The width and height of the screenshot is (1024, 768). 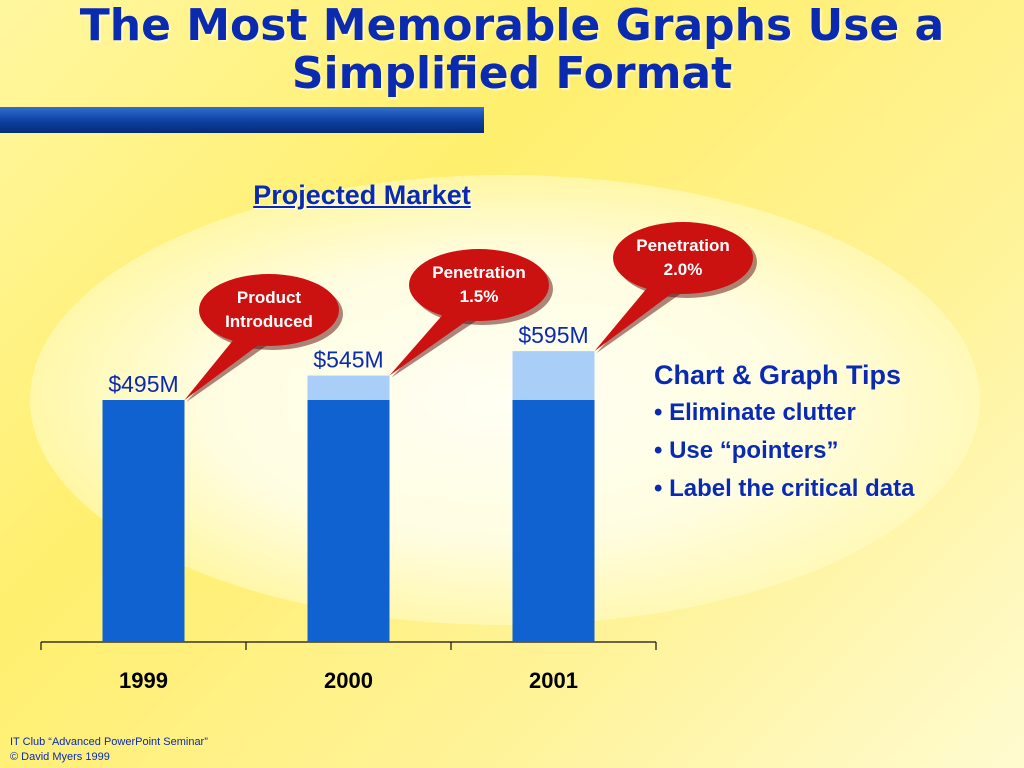 What do you see at coordinates (512, 25) in the screenshot?
I see `slide-title-line-1: The Most Memorable Graphs Use a` at bounding box center [512, 25].